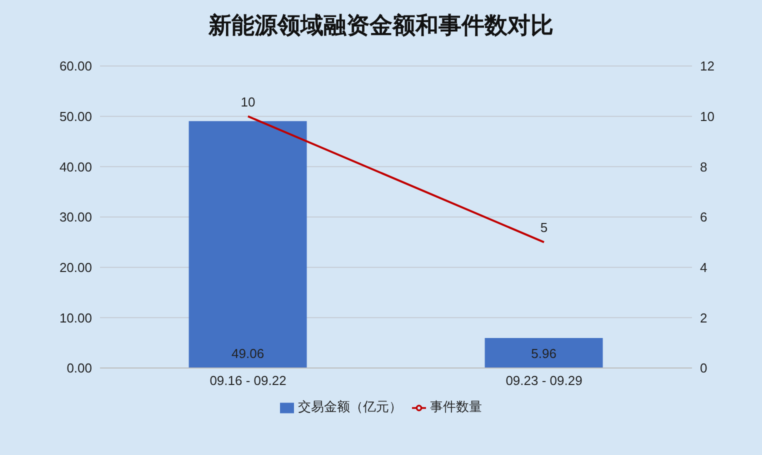  Describe the element at coordinates (75, 267) in the screenshot. I see `y-tick-label: 20.00` at that location.